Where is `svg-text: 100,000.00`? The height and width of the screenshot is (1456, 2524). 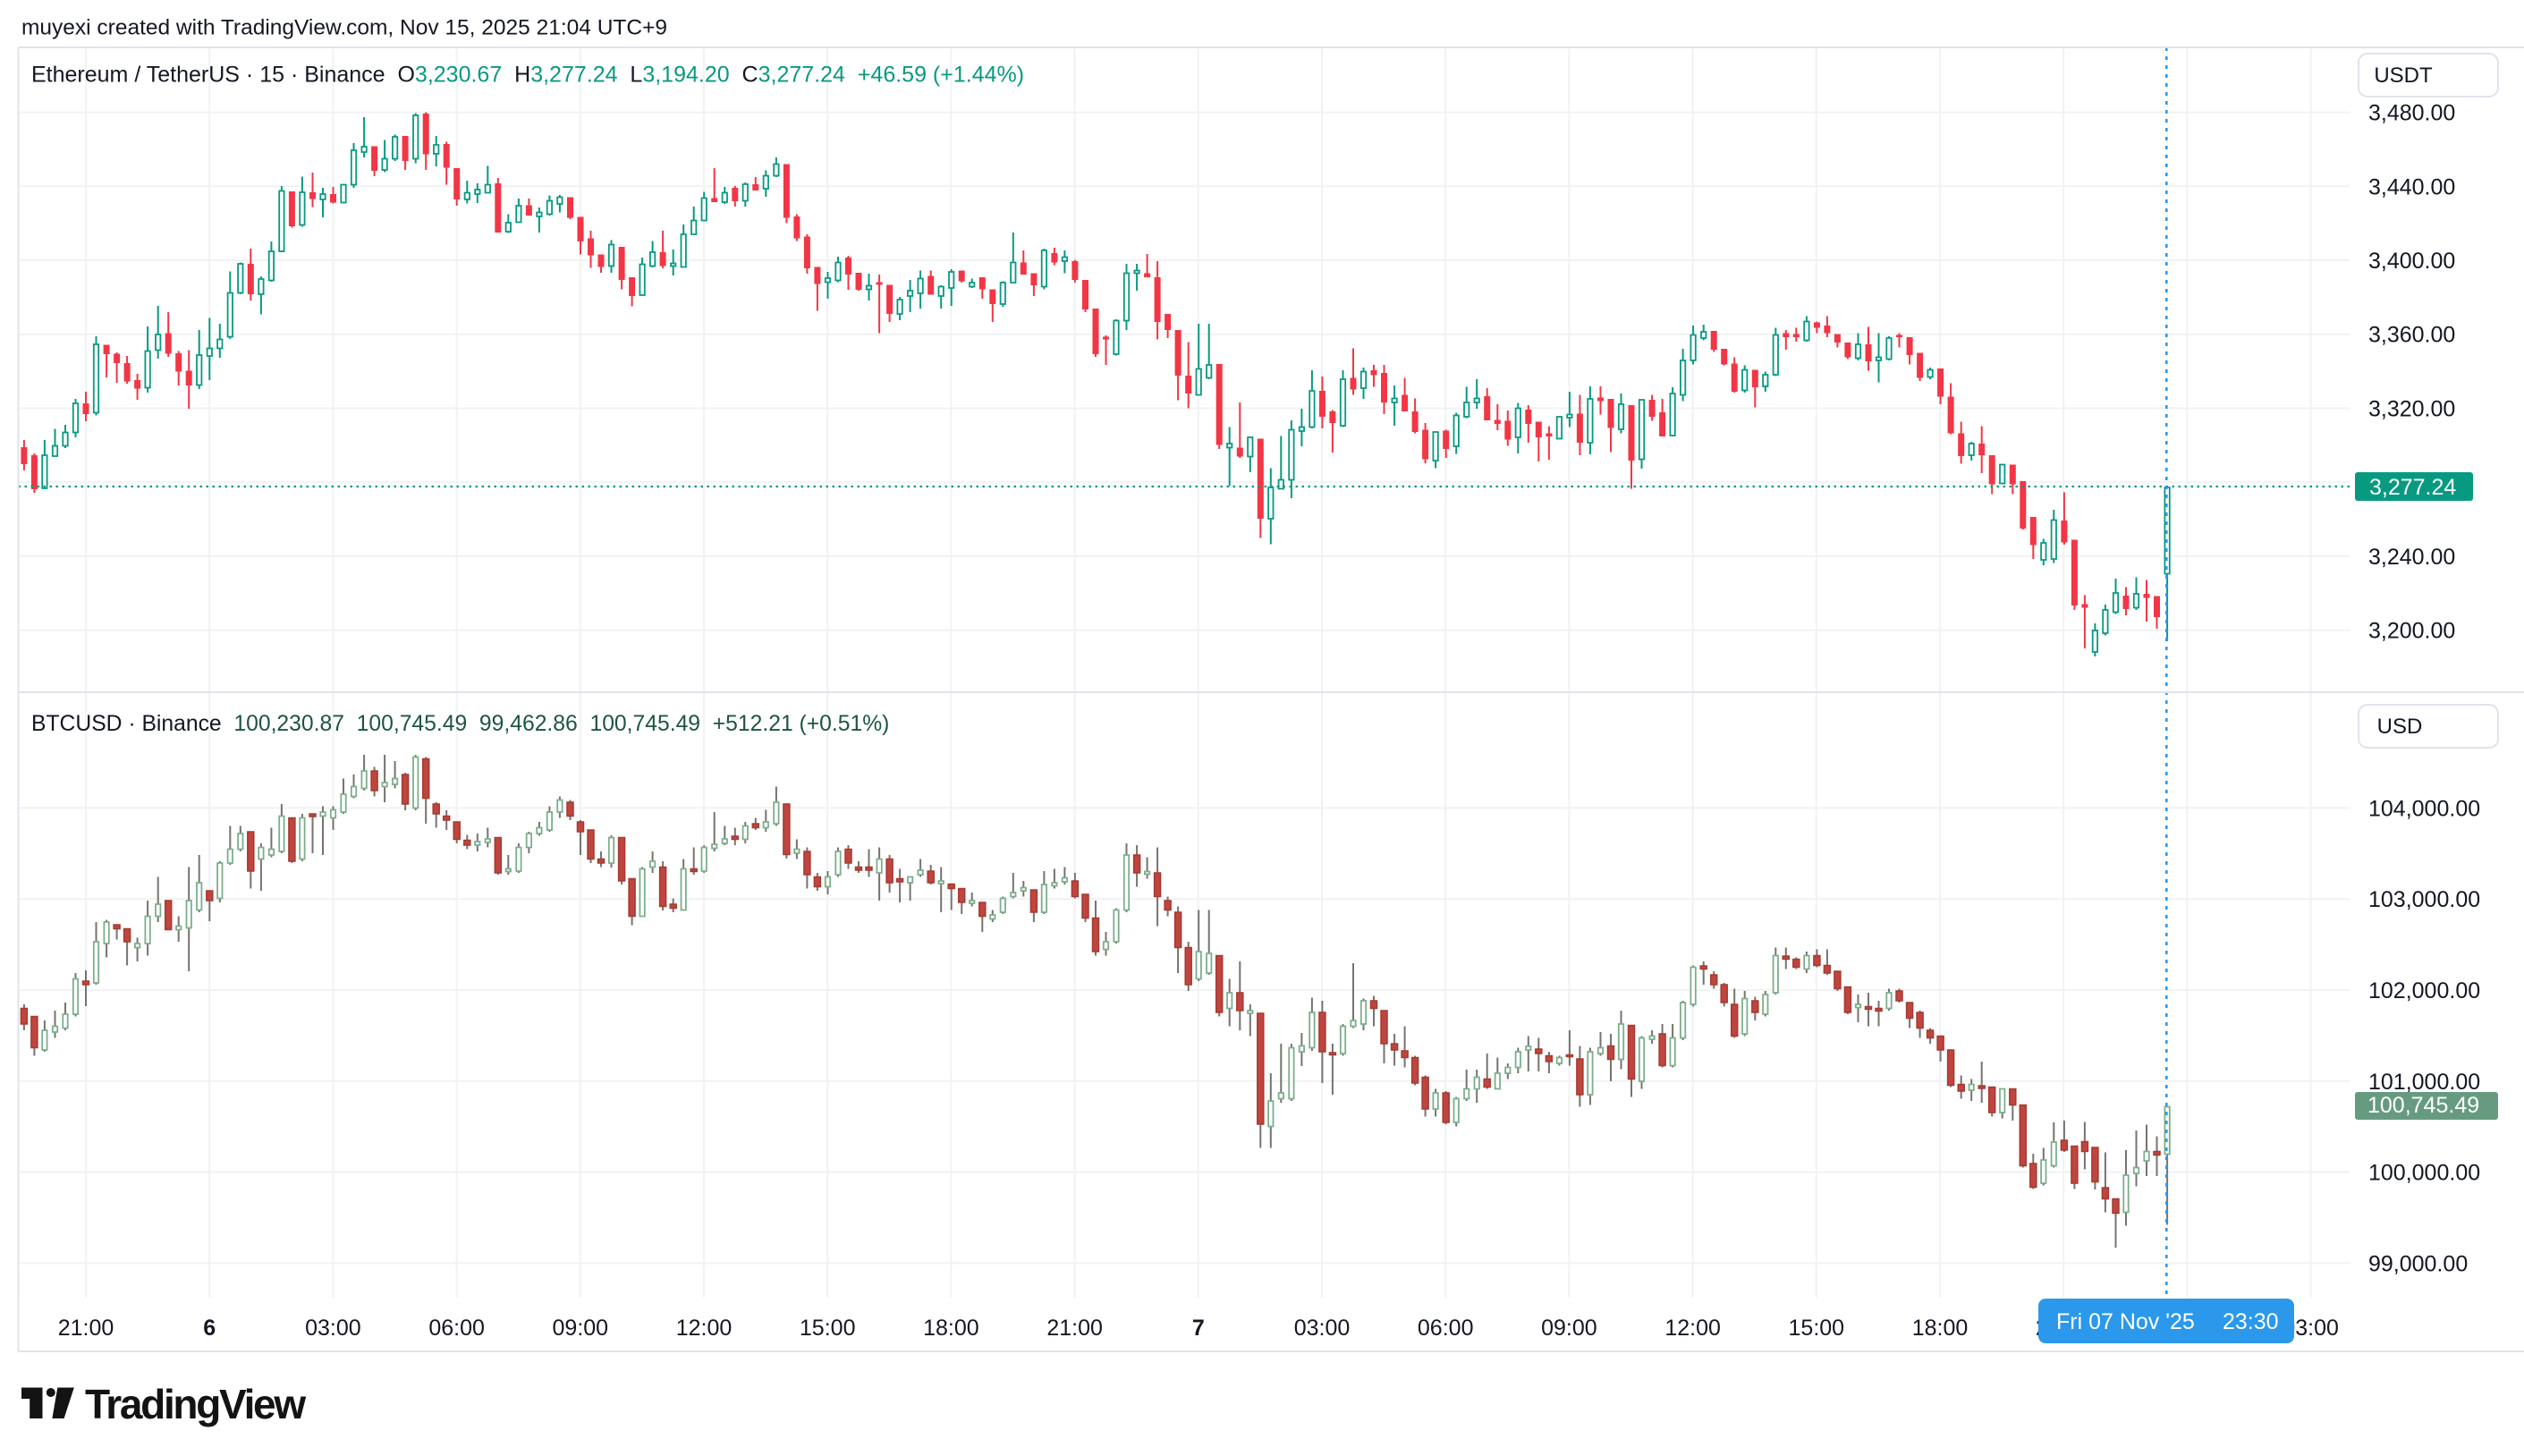 svg-text: 100,000.00 is located at coordinates (2424, 1173).